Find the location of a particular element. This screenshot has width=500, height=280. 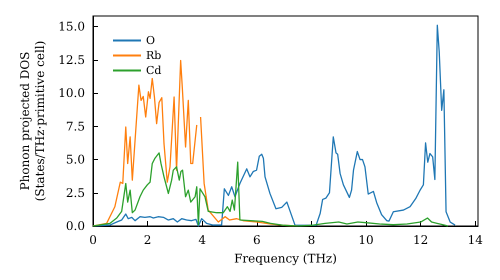

y-tick-label: 15.0 is located at coordinates (71, 27).